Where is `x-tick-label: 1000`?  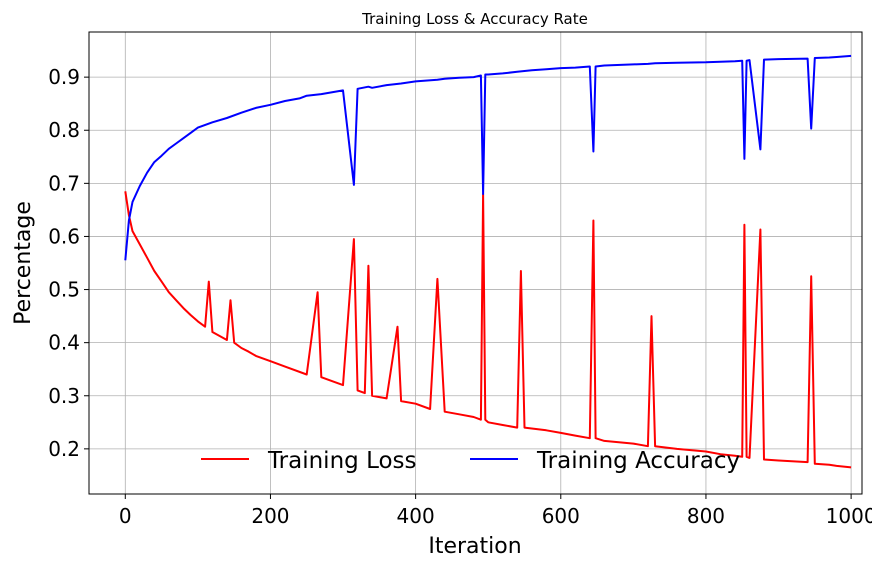 x-tick-label: 1000 is located at coordinates (849, 516).